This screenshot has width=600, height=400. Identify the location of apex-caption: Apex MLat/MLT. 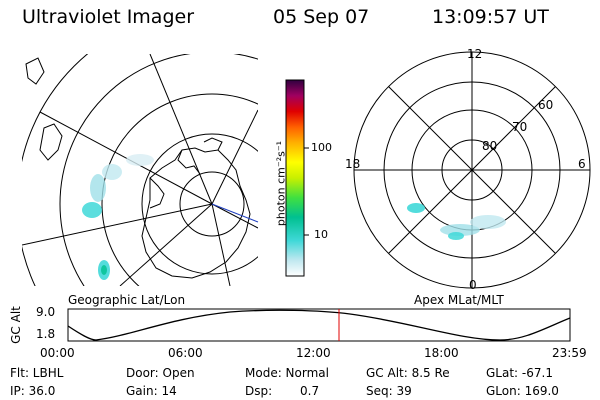
(459, 300).